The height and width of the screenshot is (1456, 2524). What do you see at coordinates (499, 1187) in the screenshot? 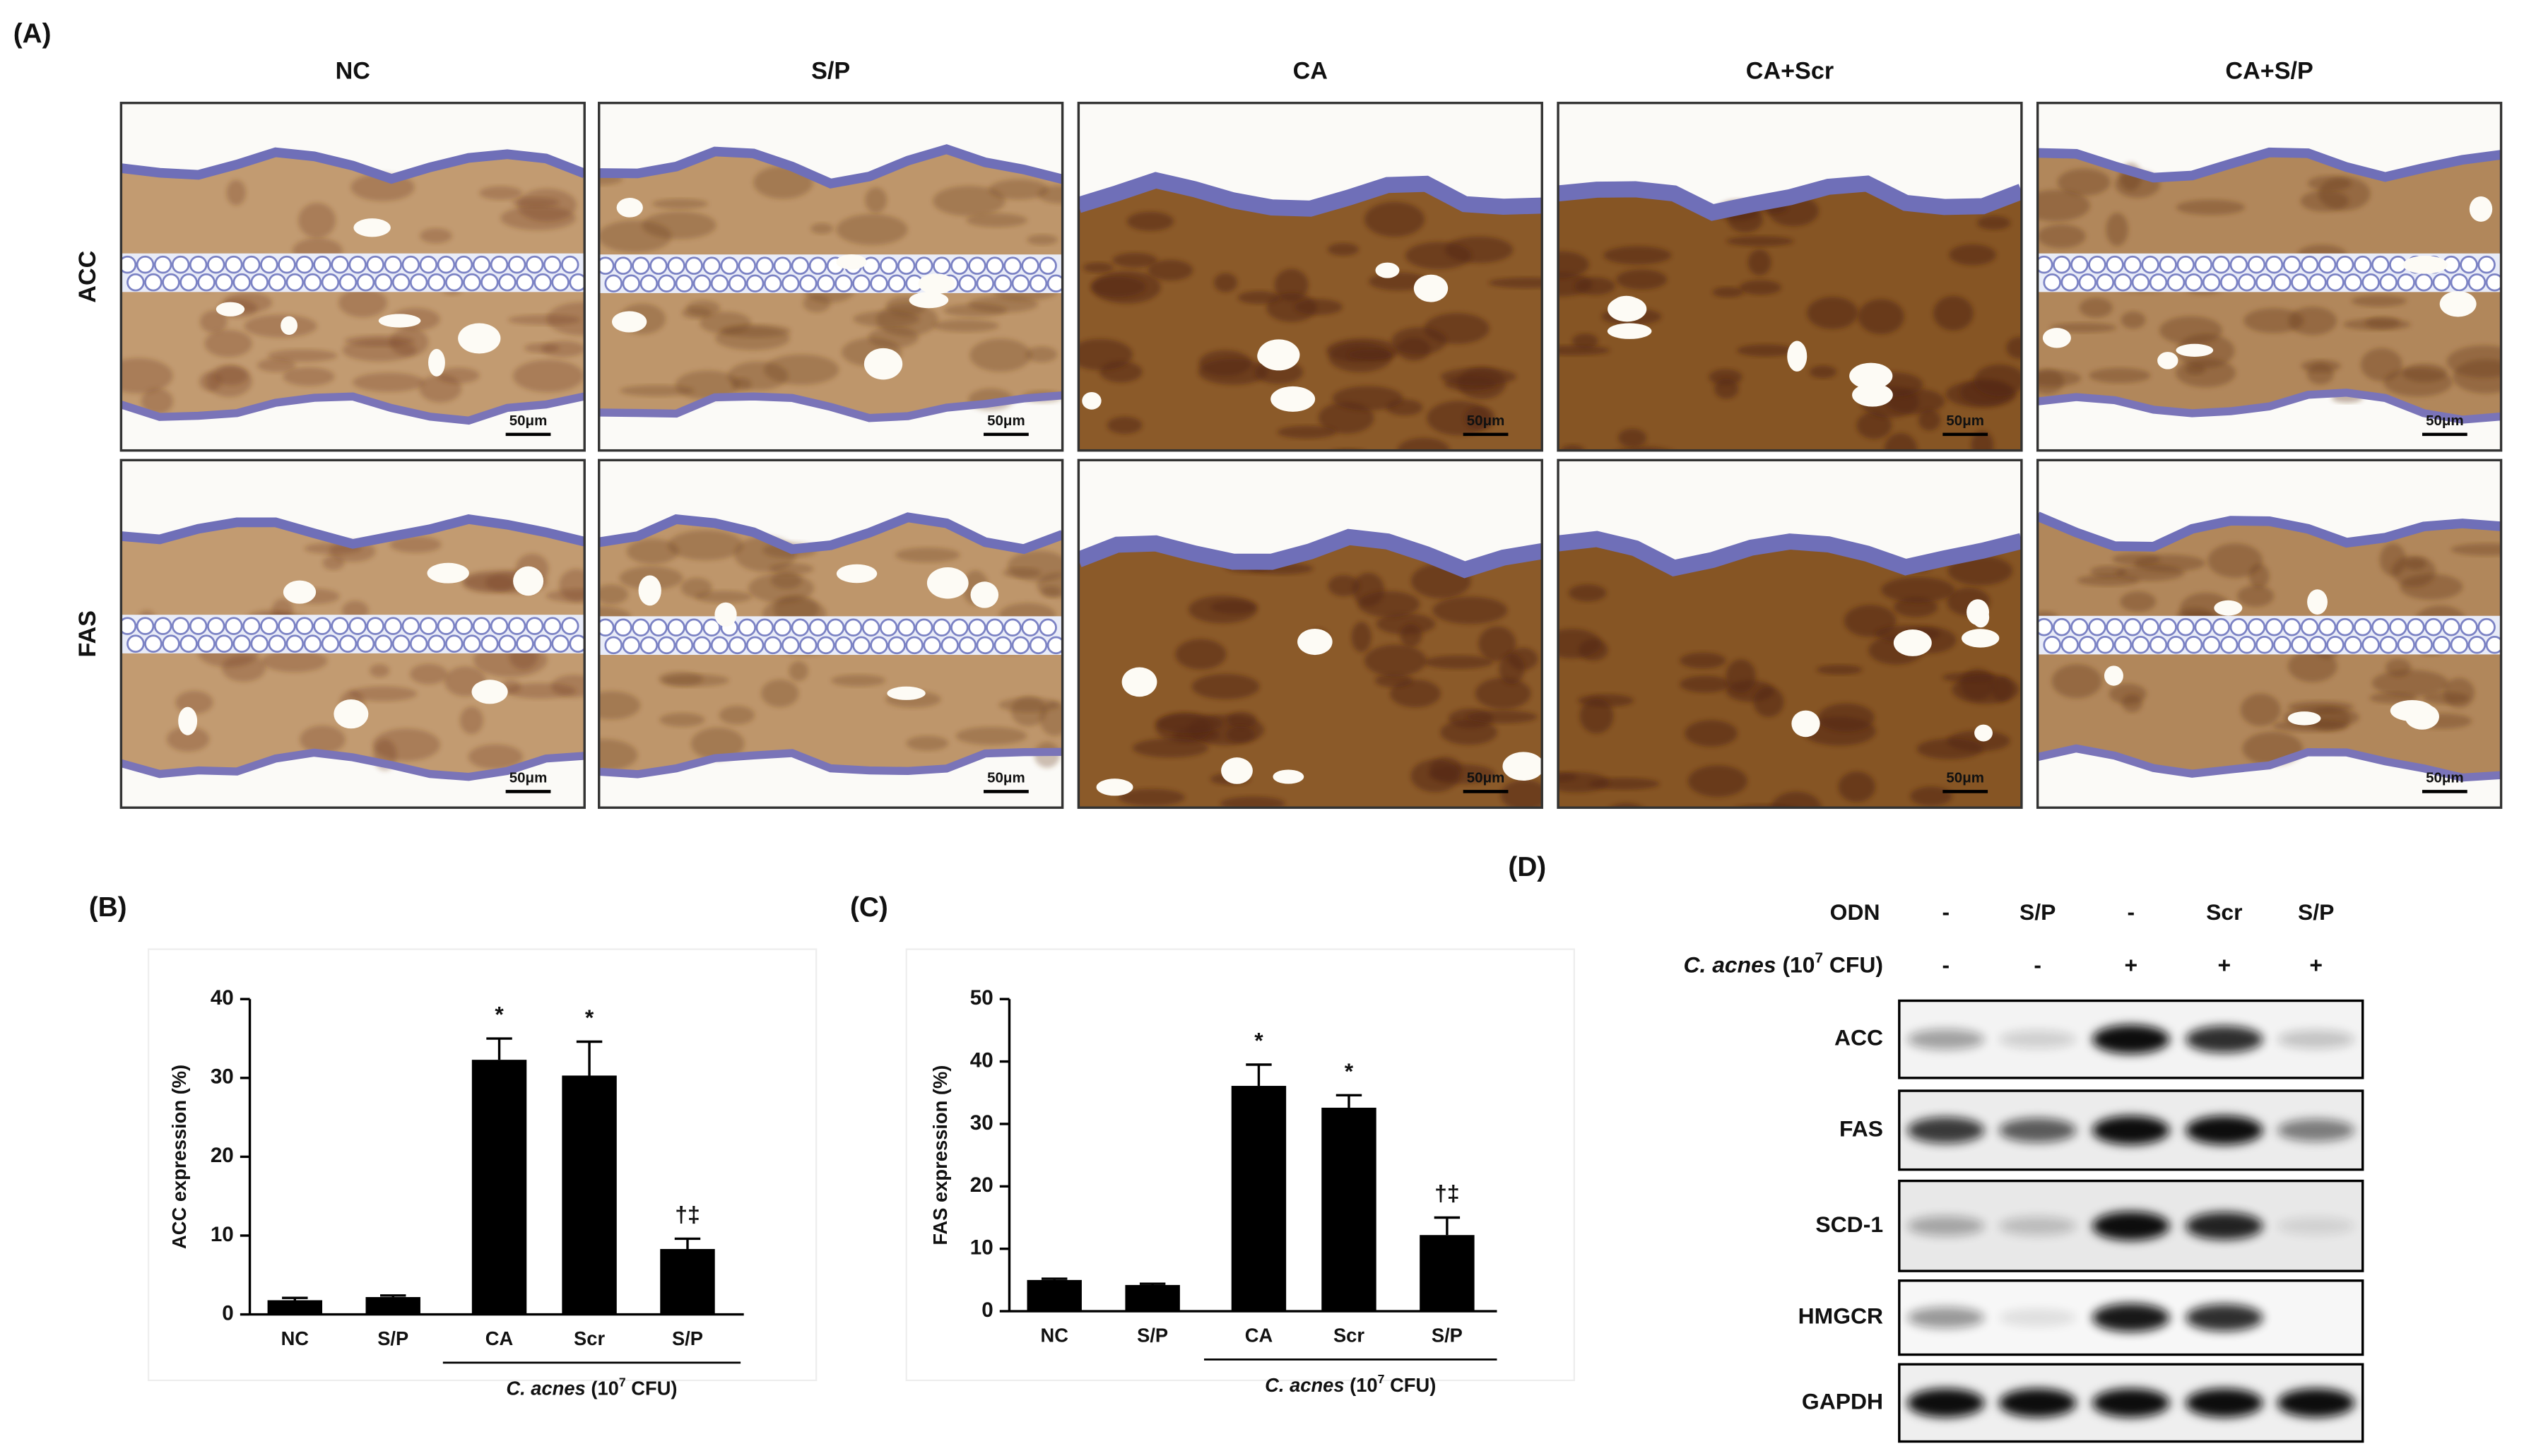
I see `bar` at bounding box center [499, 1187].